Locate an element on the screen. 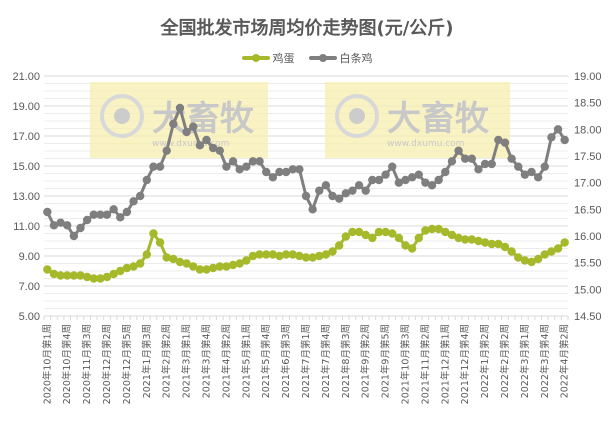 The image size is (614, 423). legend-item-egg: 鸡蛋 is located at coordinates (268, 58).